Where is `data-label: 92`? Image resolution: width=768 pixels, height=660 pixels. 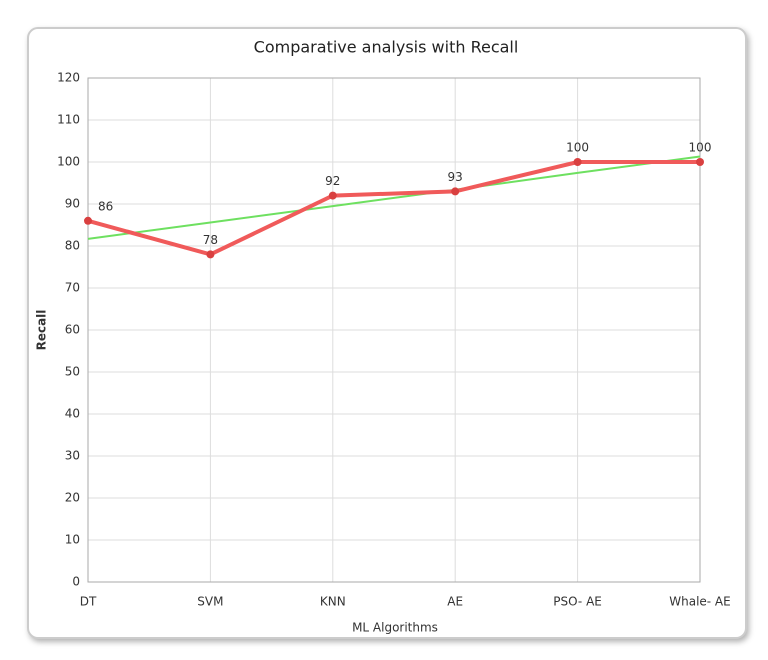 data-label: 92 is located at coordinates (332, 181).